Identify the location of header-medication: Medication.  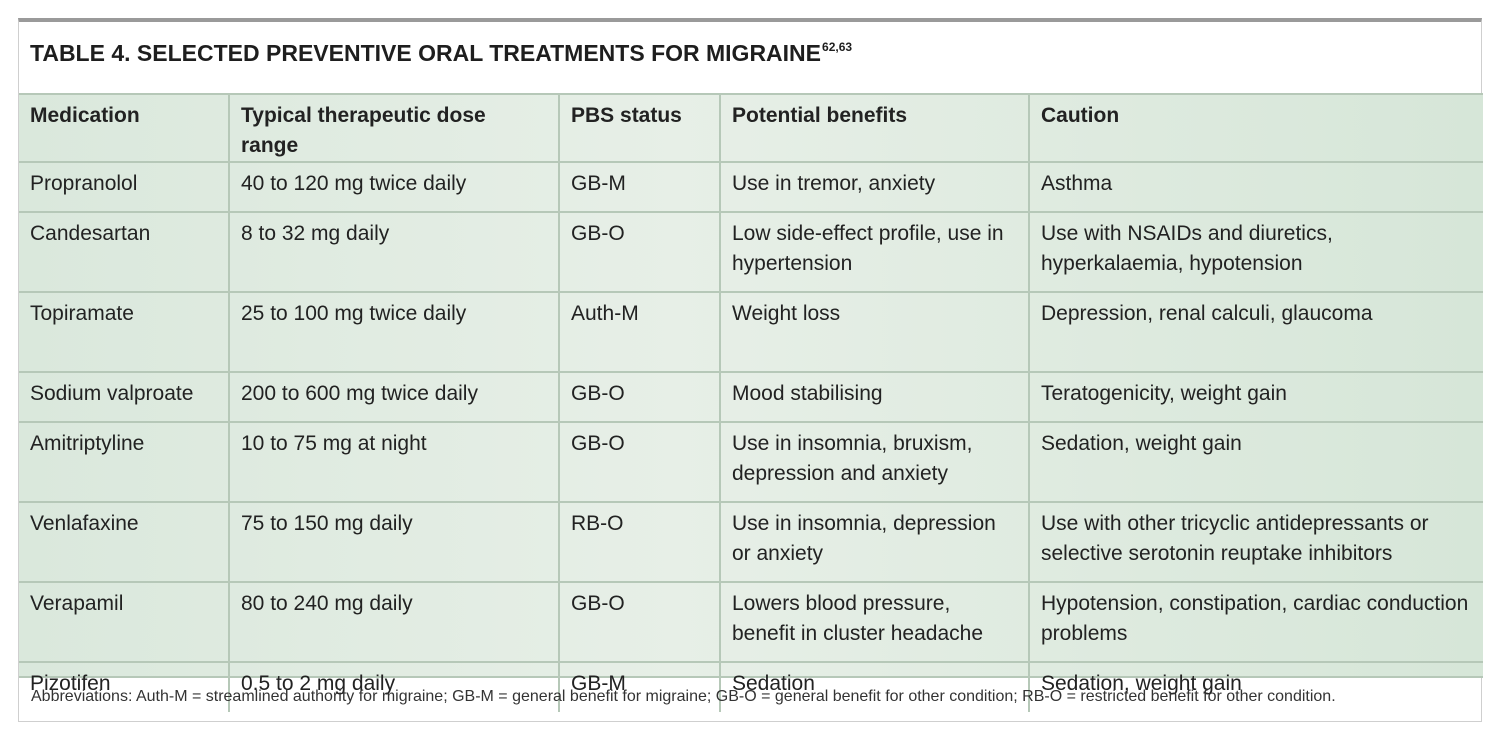
(124, 128).